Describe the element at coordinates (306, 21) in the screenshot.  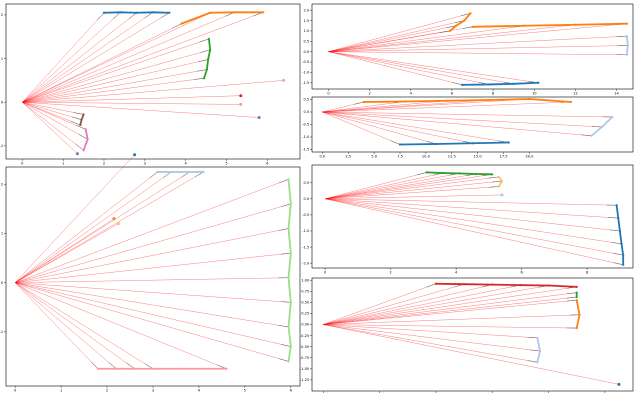
I see `y-tick-label: 1.5` at that location.